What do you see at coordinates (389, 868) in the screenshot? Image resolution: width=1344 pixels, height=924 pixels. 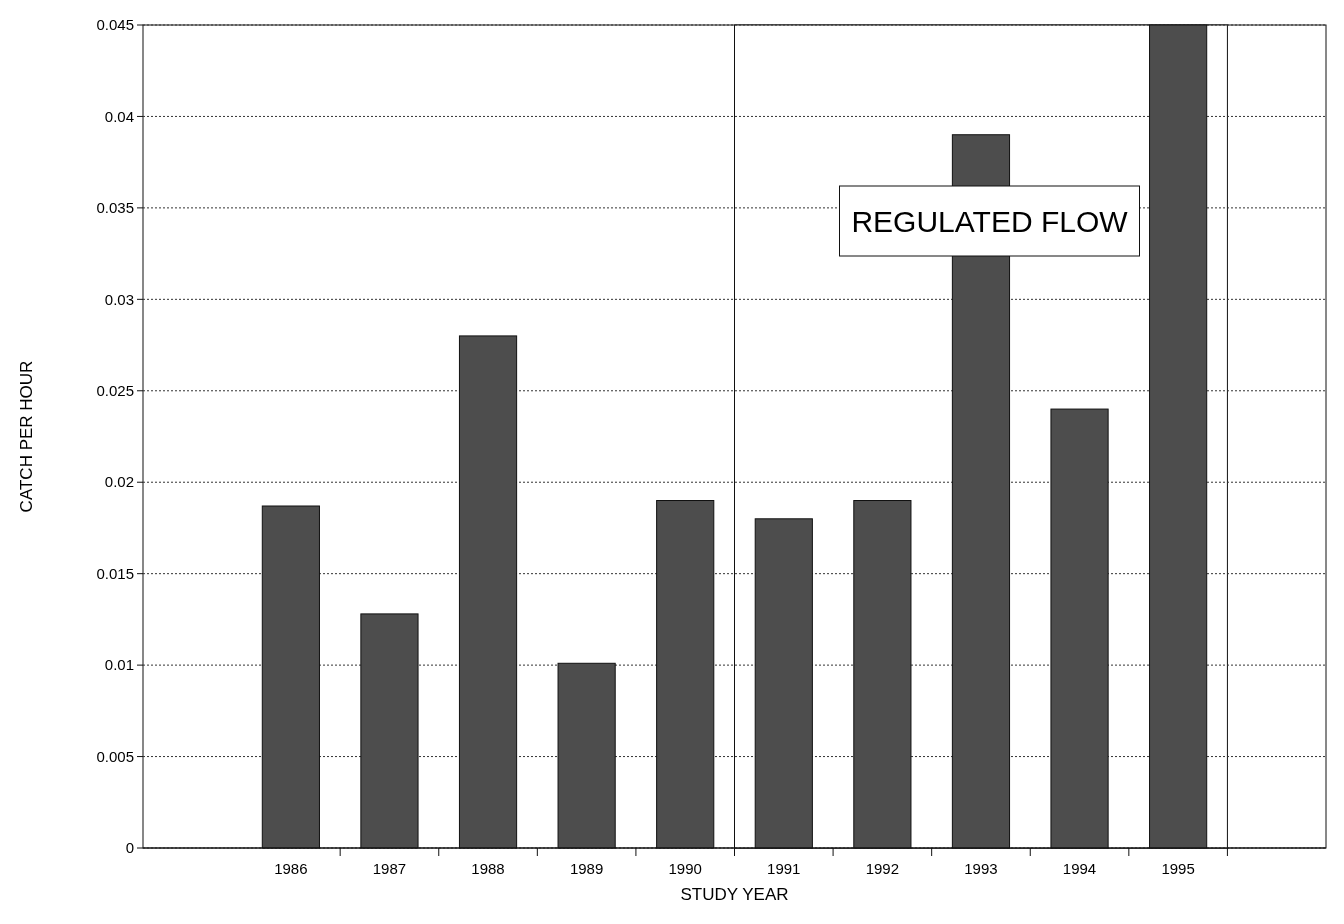 I see `x-tick-label: 1987` at bounding box center [389, 868].